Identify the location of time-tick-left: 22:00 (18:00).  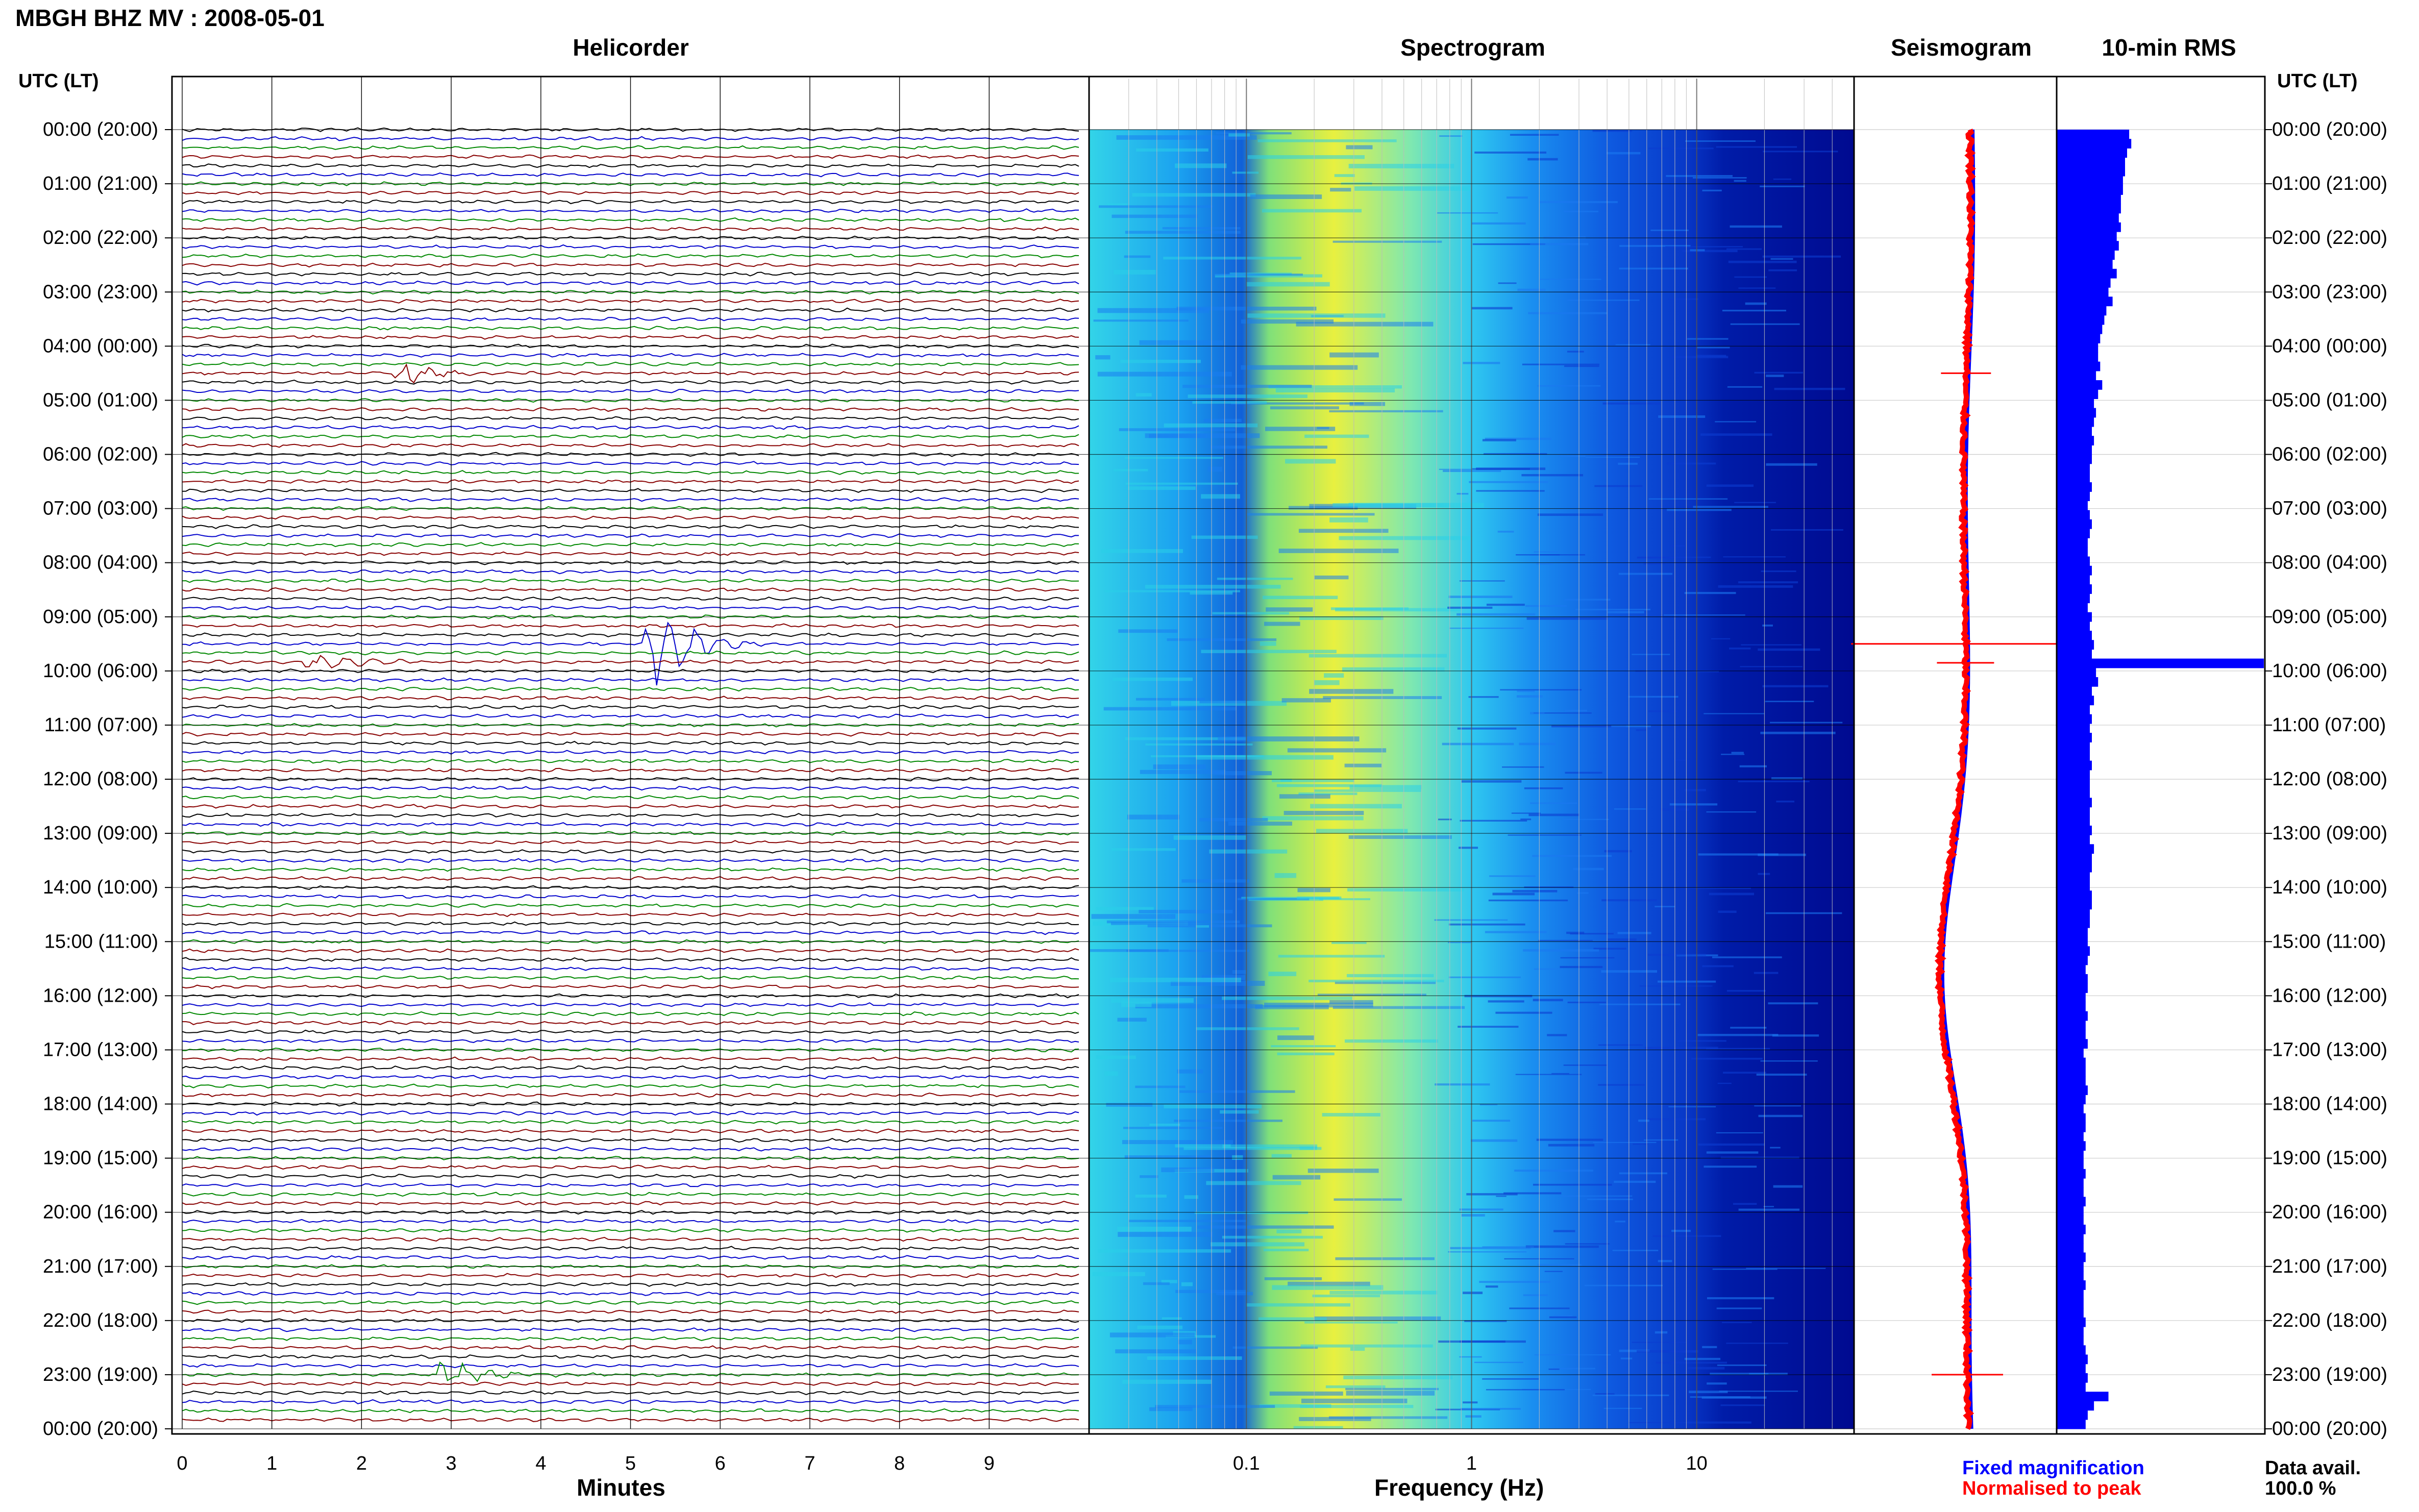
(100, 1320).